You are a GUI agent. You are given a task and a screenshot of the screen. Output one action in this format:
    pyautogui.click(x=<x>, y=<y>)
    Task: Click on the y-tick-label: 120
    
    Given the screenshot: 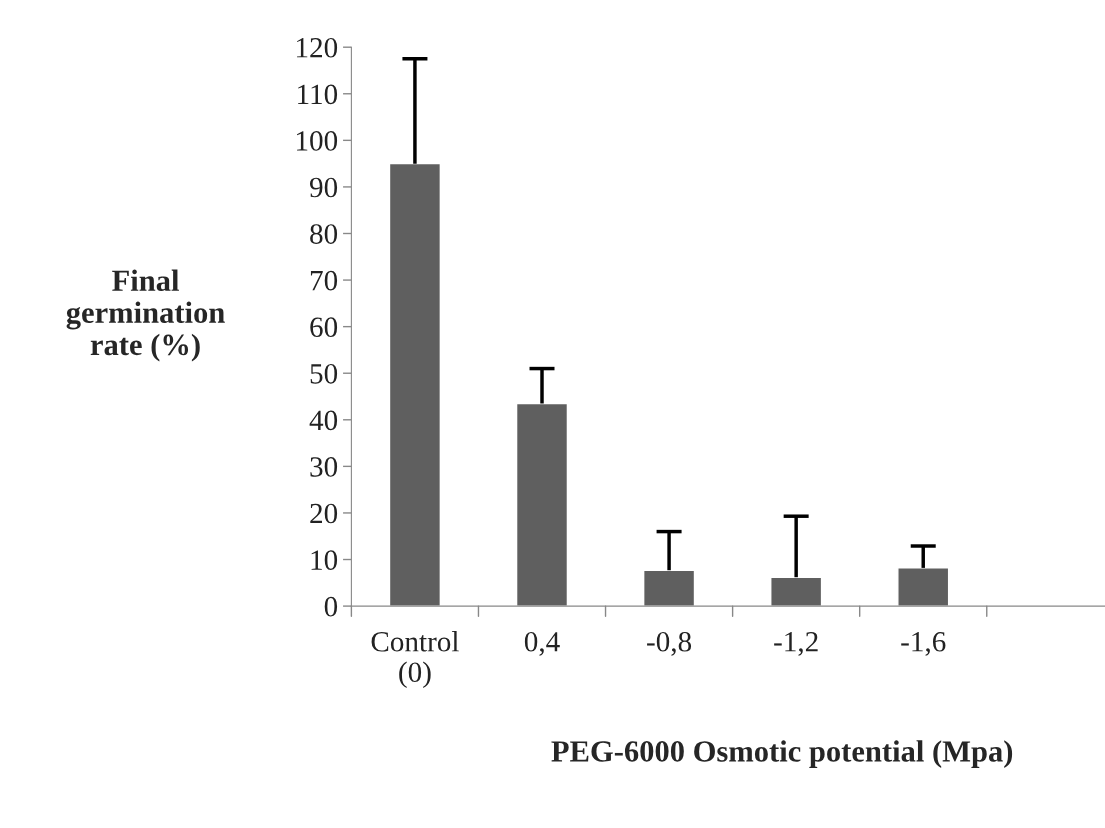 What is the action you would take?
    pyautogui.click(x=317, y=47)
    